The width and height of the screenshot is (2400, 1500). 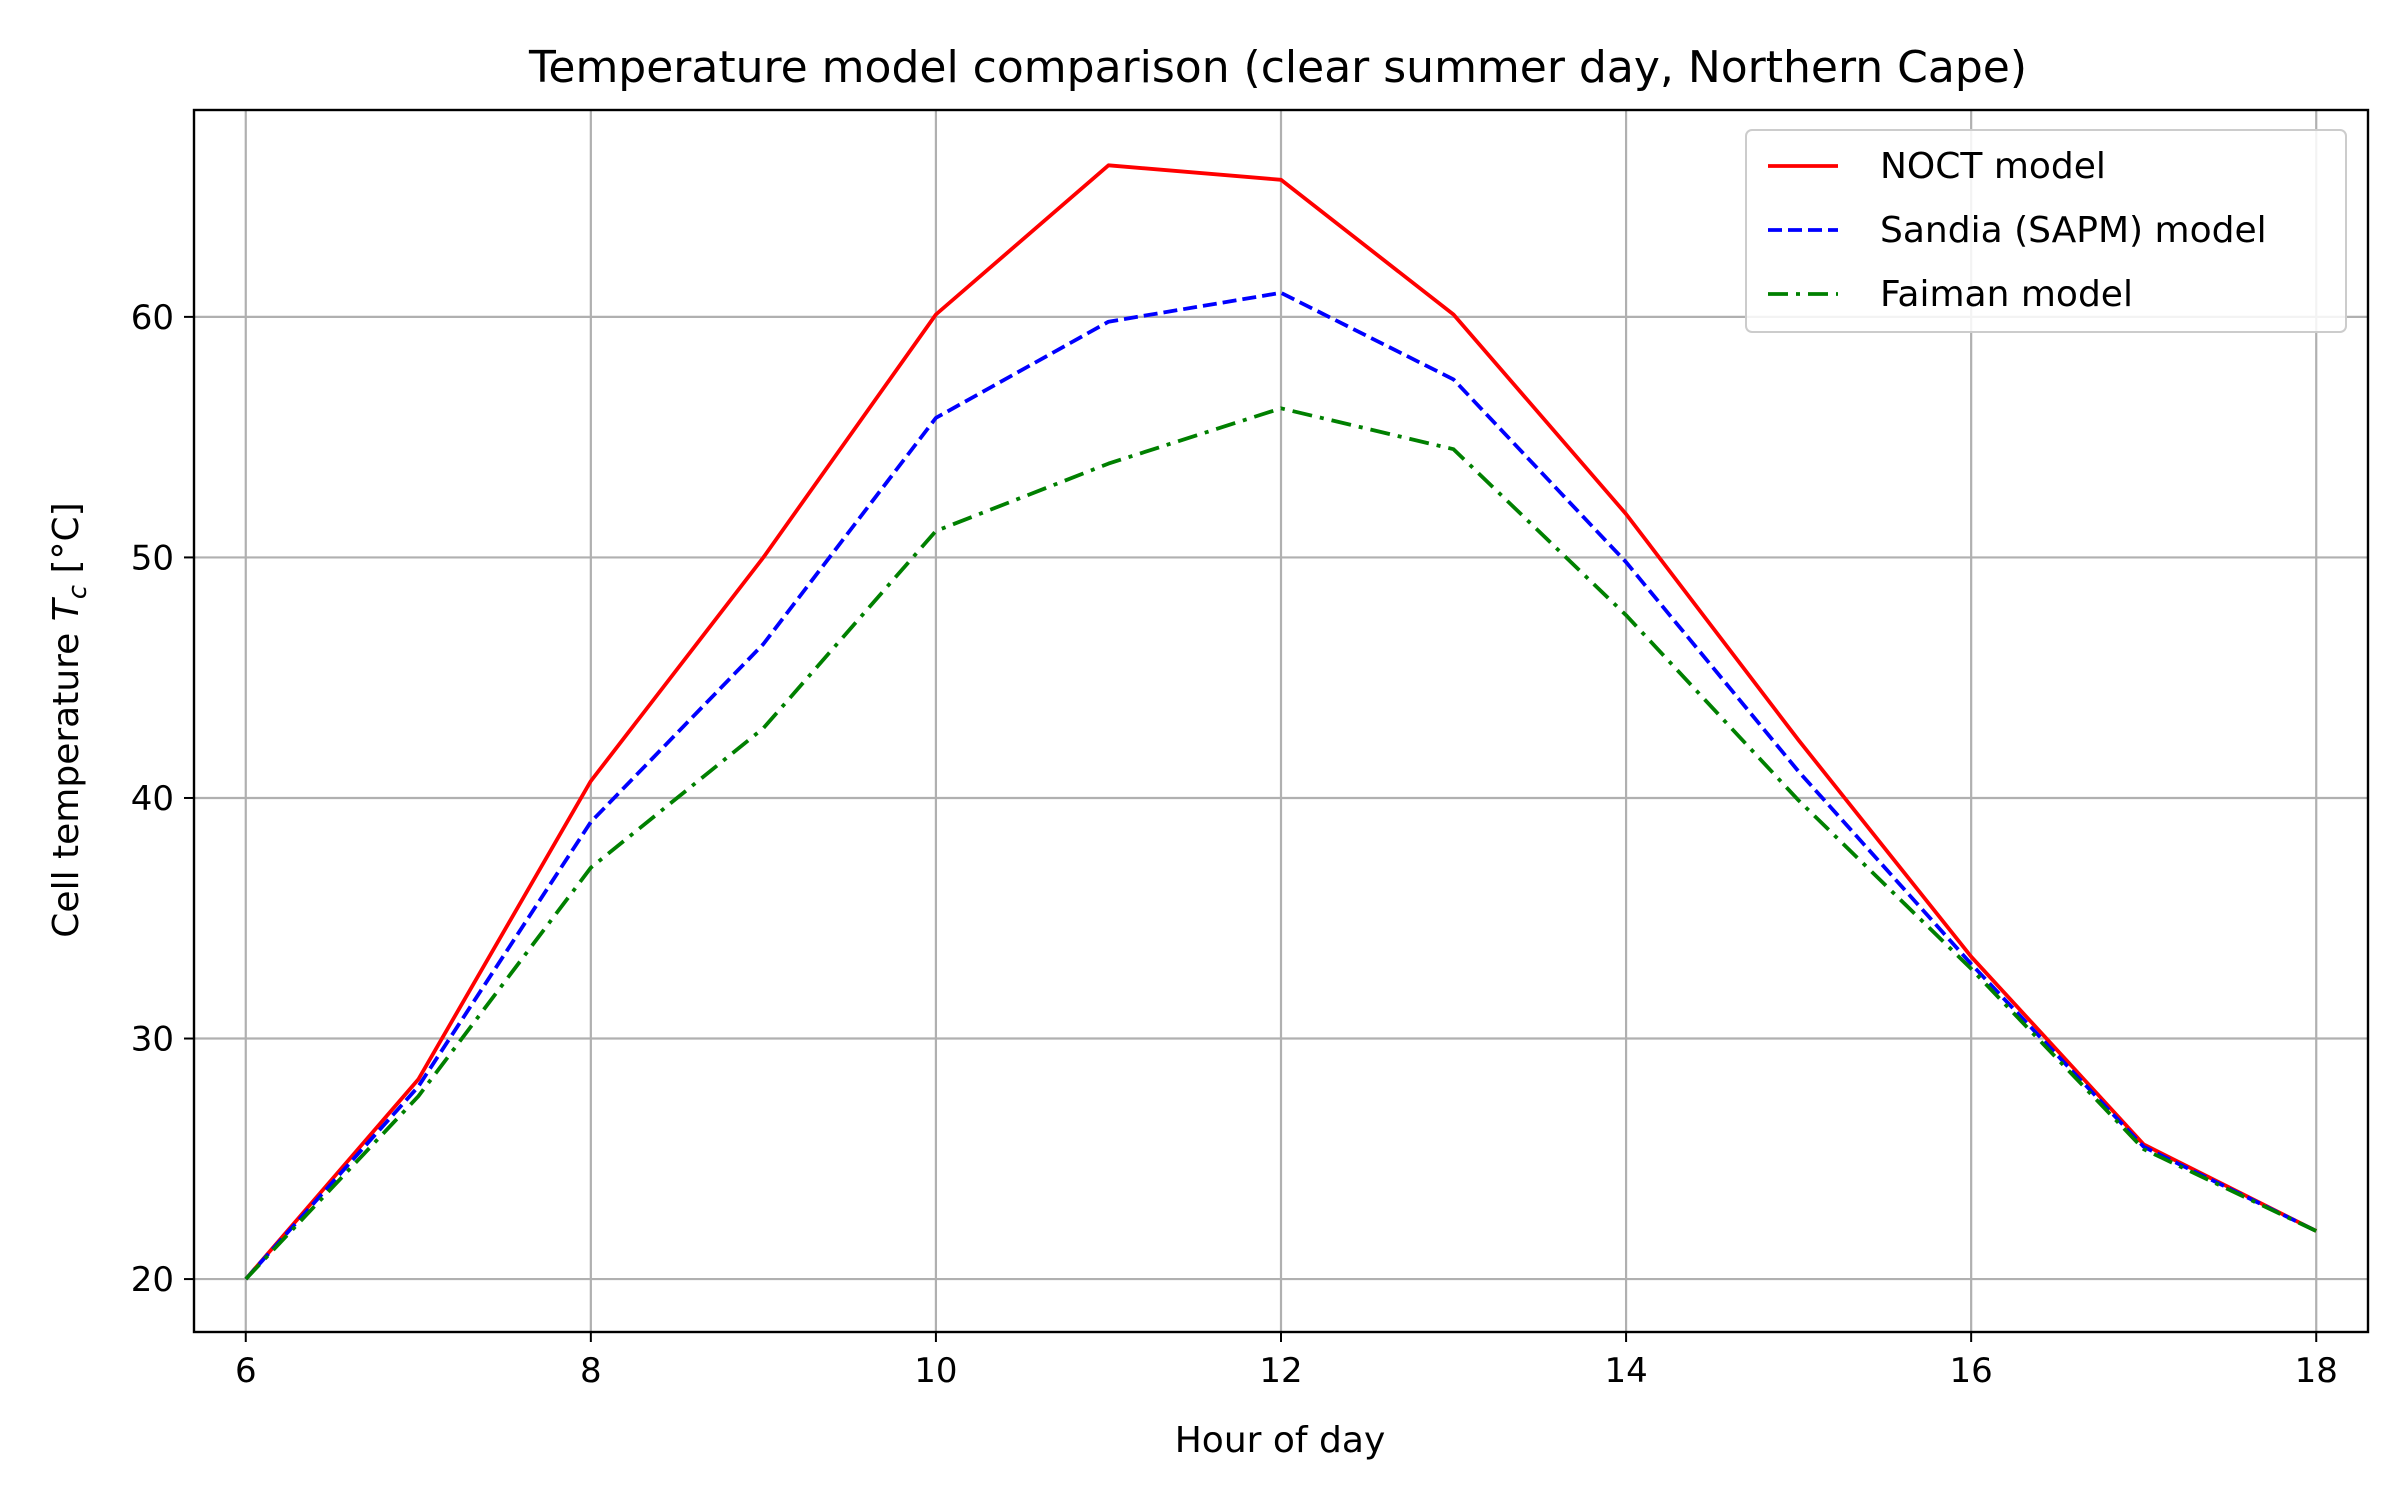 What do you see at coordinates (1280, 1440) in the screenshot?
I see `x-axis-title: Hour of day` at bounding box center [1280, 1440].